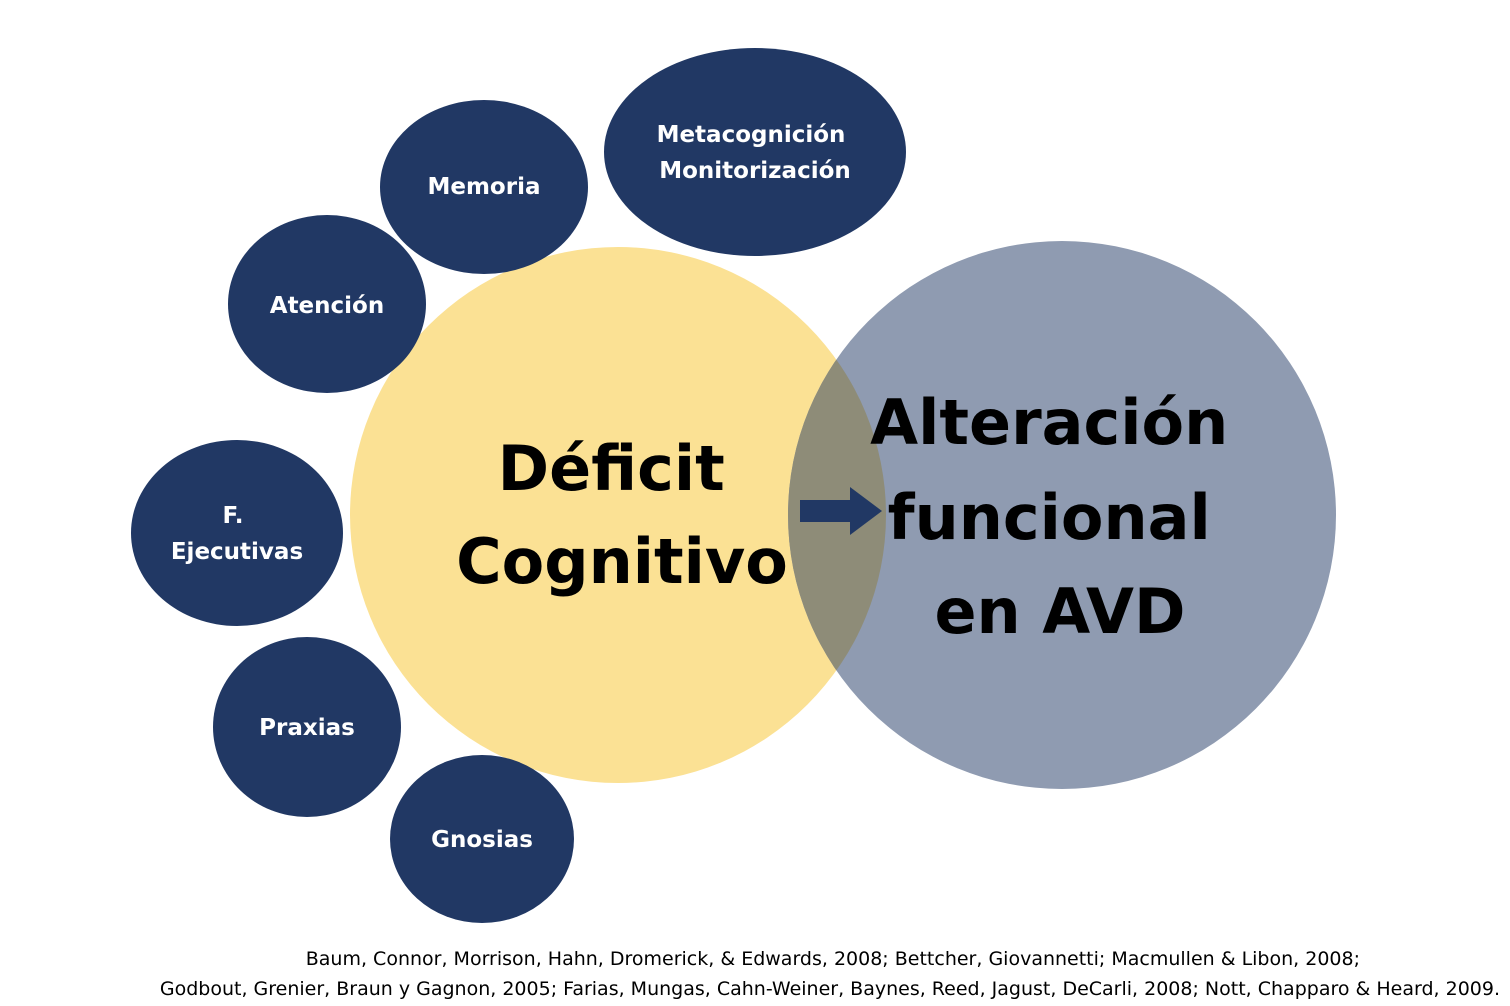  I want to click on gnosias-node: Gnosias, so click(482, 839).